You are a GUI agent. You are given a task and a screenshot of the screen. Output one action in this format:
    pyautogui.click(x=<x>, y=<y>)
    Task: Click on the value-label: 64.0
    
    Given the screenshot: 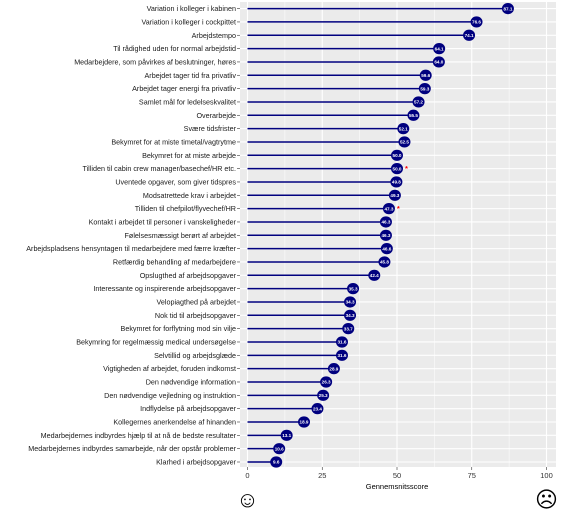 What is the action you would take?
    pyautogui.click(x=438, y=62)
    